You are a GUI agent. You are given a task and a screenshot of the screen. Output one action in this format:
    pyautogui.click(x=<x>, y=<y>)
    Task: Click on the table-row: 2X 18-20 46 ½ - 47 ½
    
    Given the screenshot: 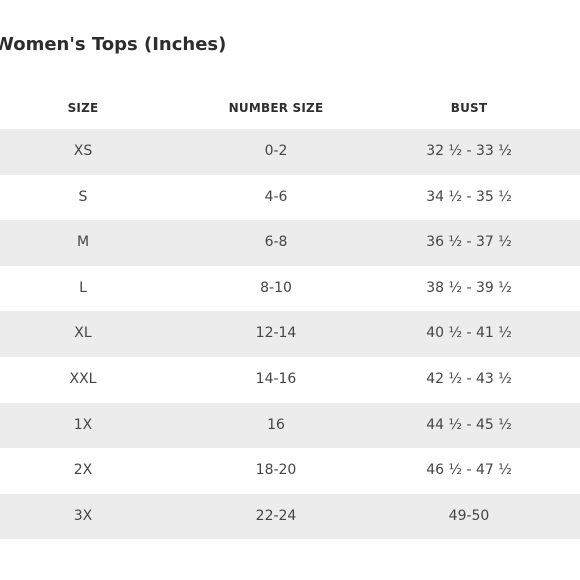 What is the action you would take?
    pyautogui.click(x=290, y=471)
    